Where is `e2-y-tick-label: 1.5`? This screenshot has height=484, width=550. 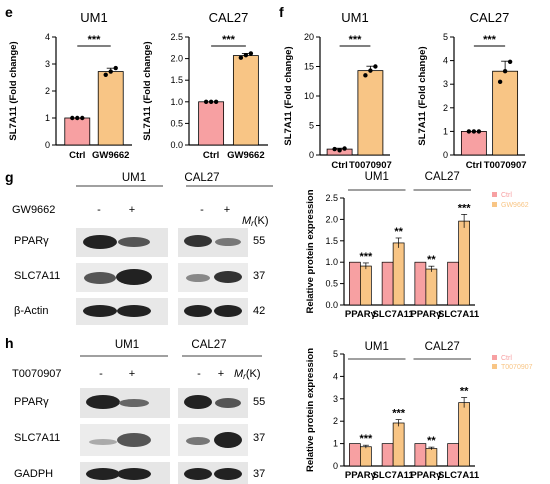 e2-y-tick-label: 1.5 is located at coordinates (176, 80).